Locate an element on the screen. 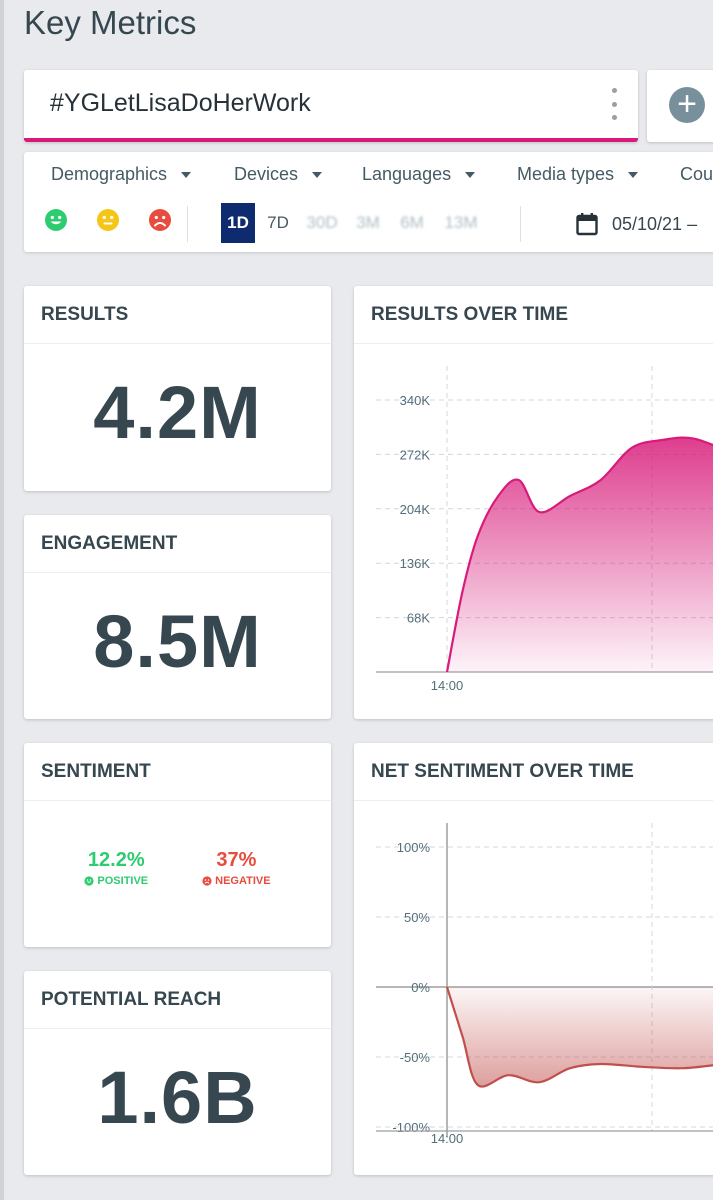 This screenshot has height=1200, width=713. y-tick-label: 204K is located at coordinates (415, 509).